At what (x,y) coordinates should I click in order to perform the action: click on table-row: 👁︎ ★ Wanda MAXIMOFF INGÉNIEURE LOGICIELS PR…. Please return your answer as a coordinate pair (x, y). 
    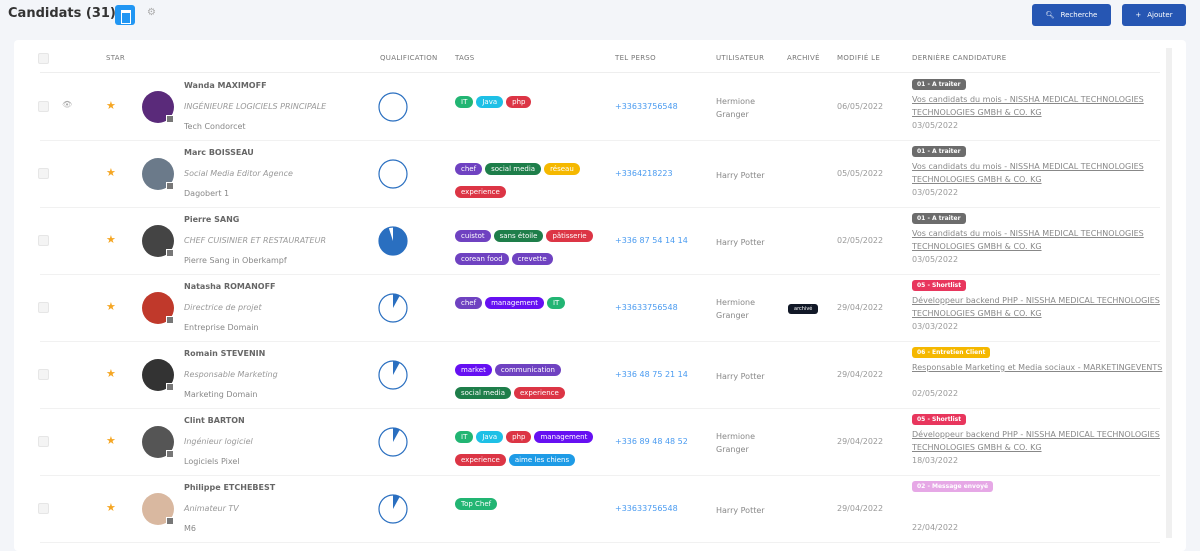
    Looking at the image, I should click on (600, 107).